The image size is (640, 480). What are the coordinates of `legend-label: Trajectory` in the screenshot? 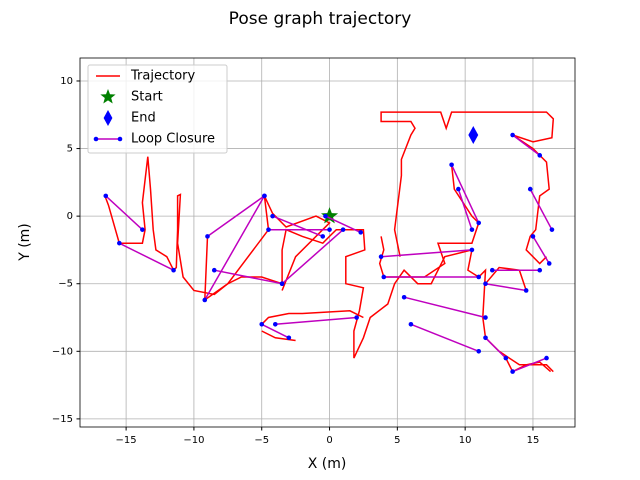 It's located at (162, 76).